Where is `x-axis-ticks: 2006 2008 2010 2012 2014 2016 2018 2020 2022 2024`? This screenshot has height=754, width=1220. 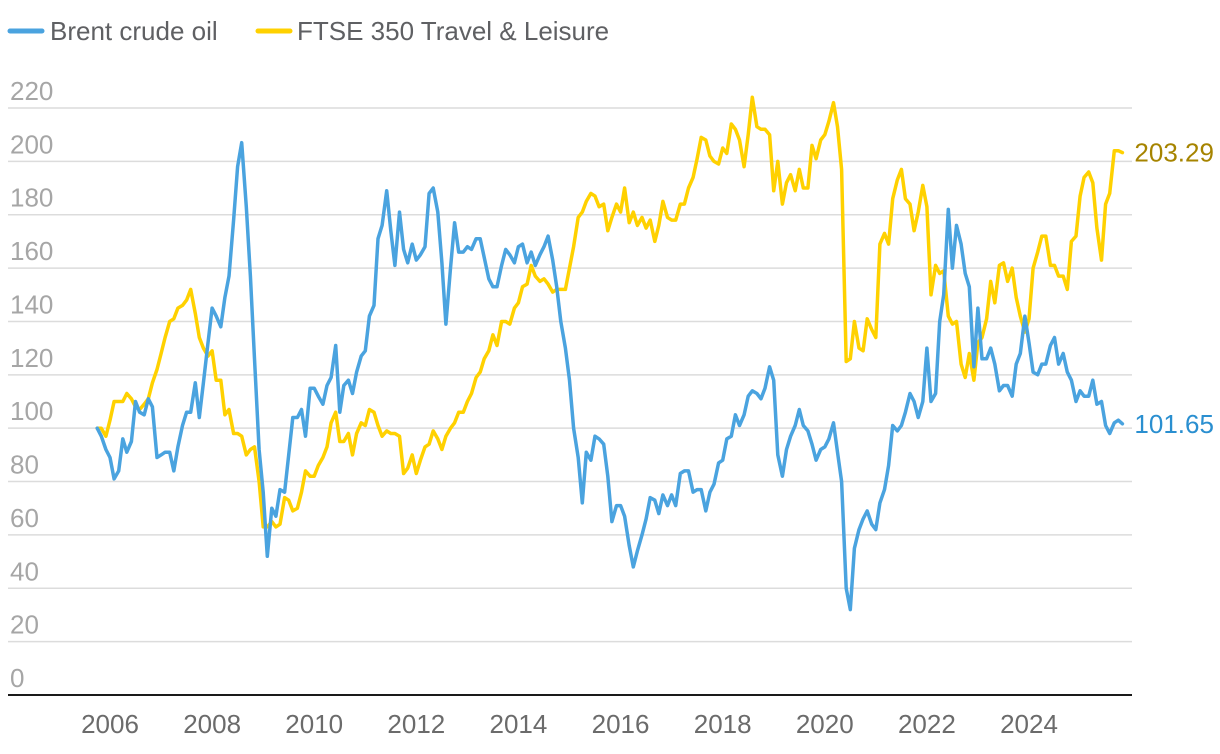
x-axis-ticks: 2006 2008 2010 2012 2014 2016 2018 2020 2022 2024 is located at coordinates (569, 724).